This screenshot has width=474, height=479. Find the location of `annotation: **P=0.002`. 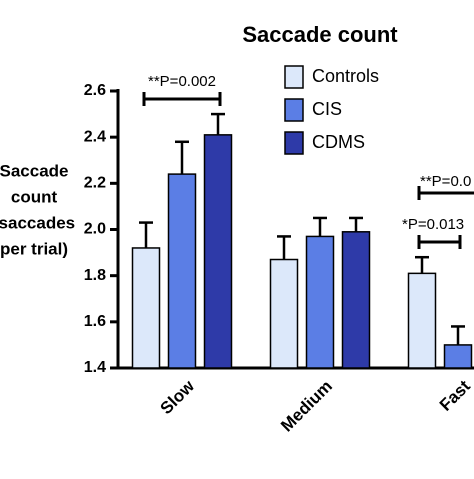

annotation: **P=0.002 is located at coordinates (182, 81).